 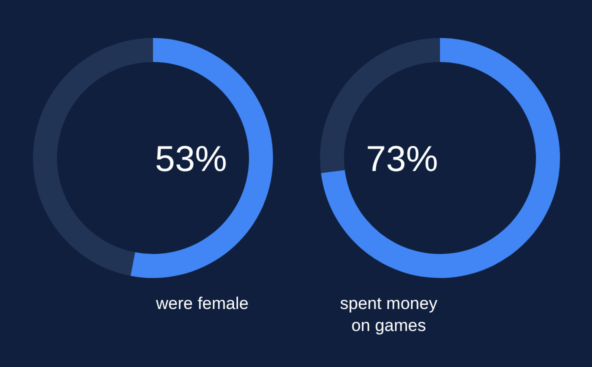 What do you see at coordinates (202, 303) in the screenshot?
I see `text: were female` at bounding box center [202, 303].